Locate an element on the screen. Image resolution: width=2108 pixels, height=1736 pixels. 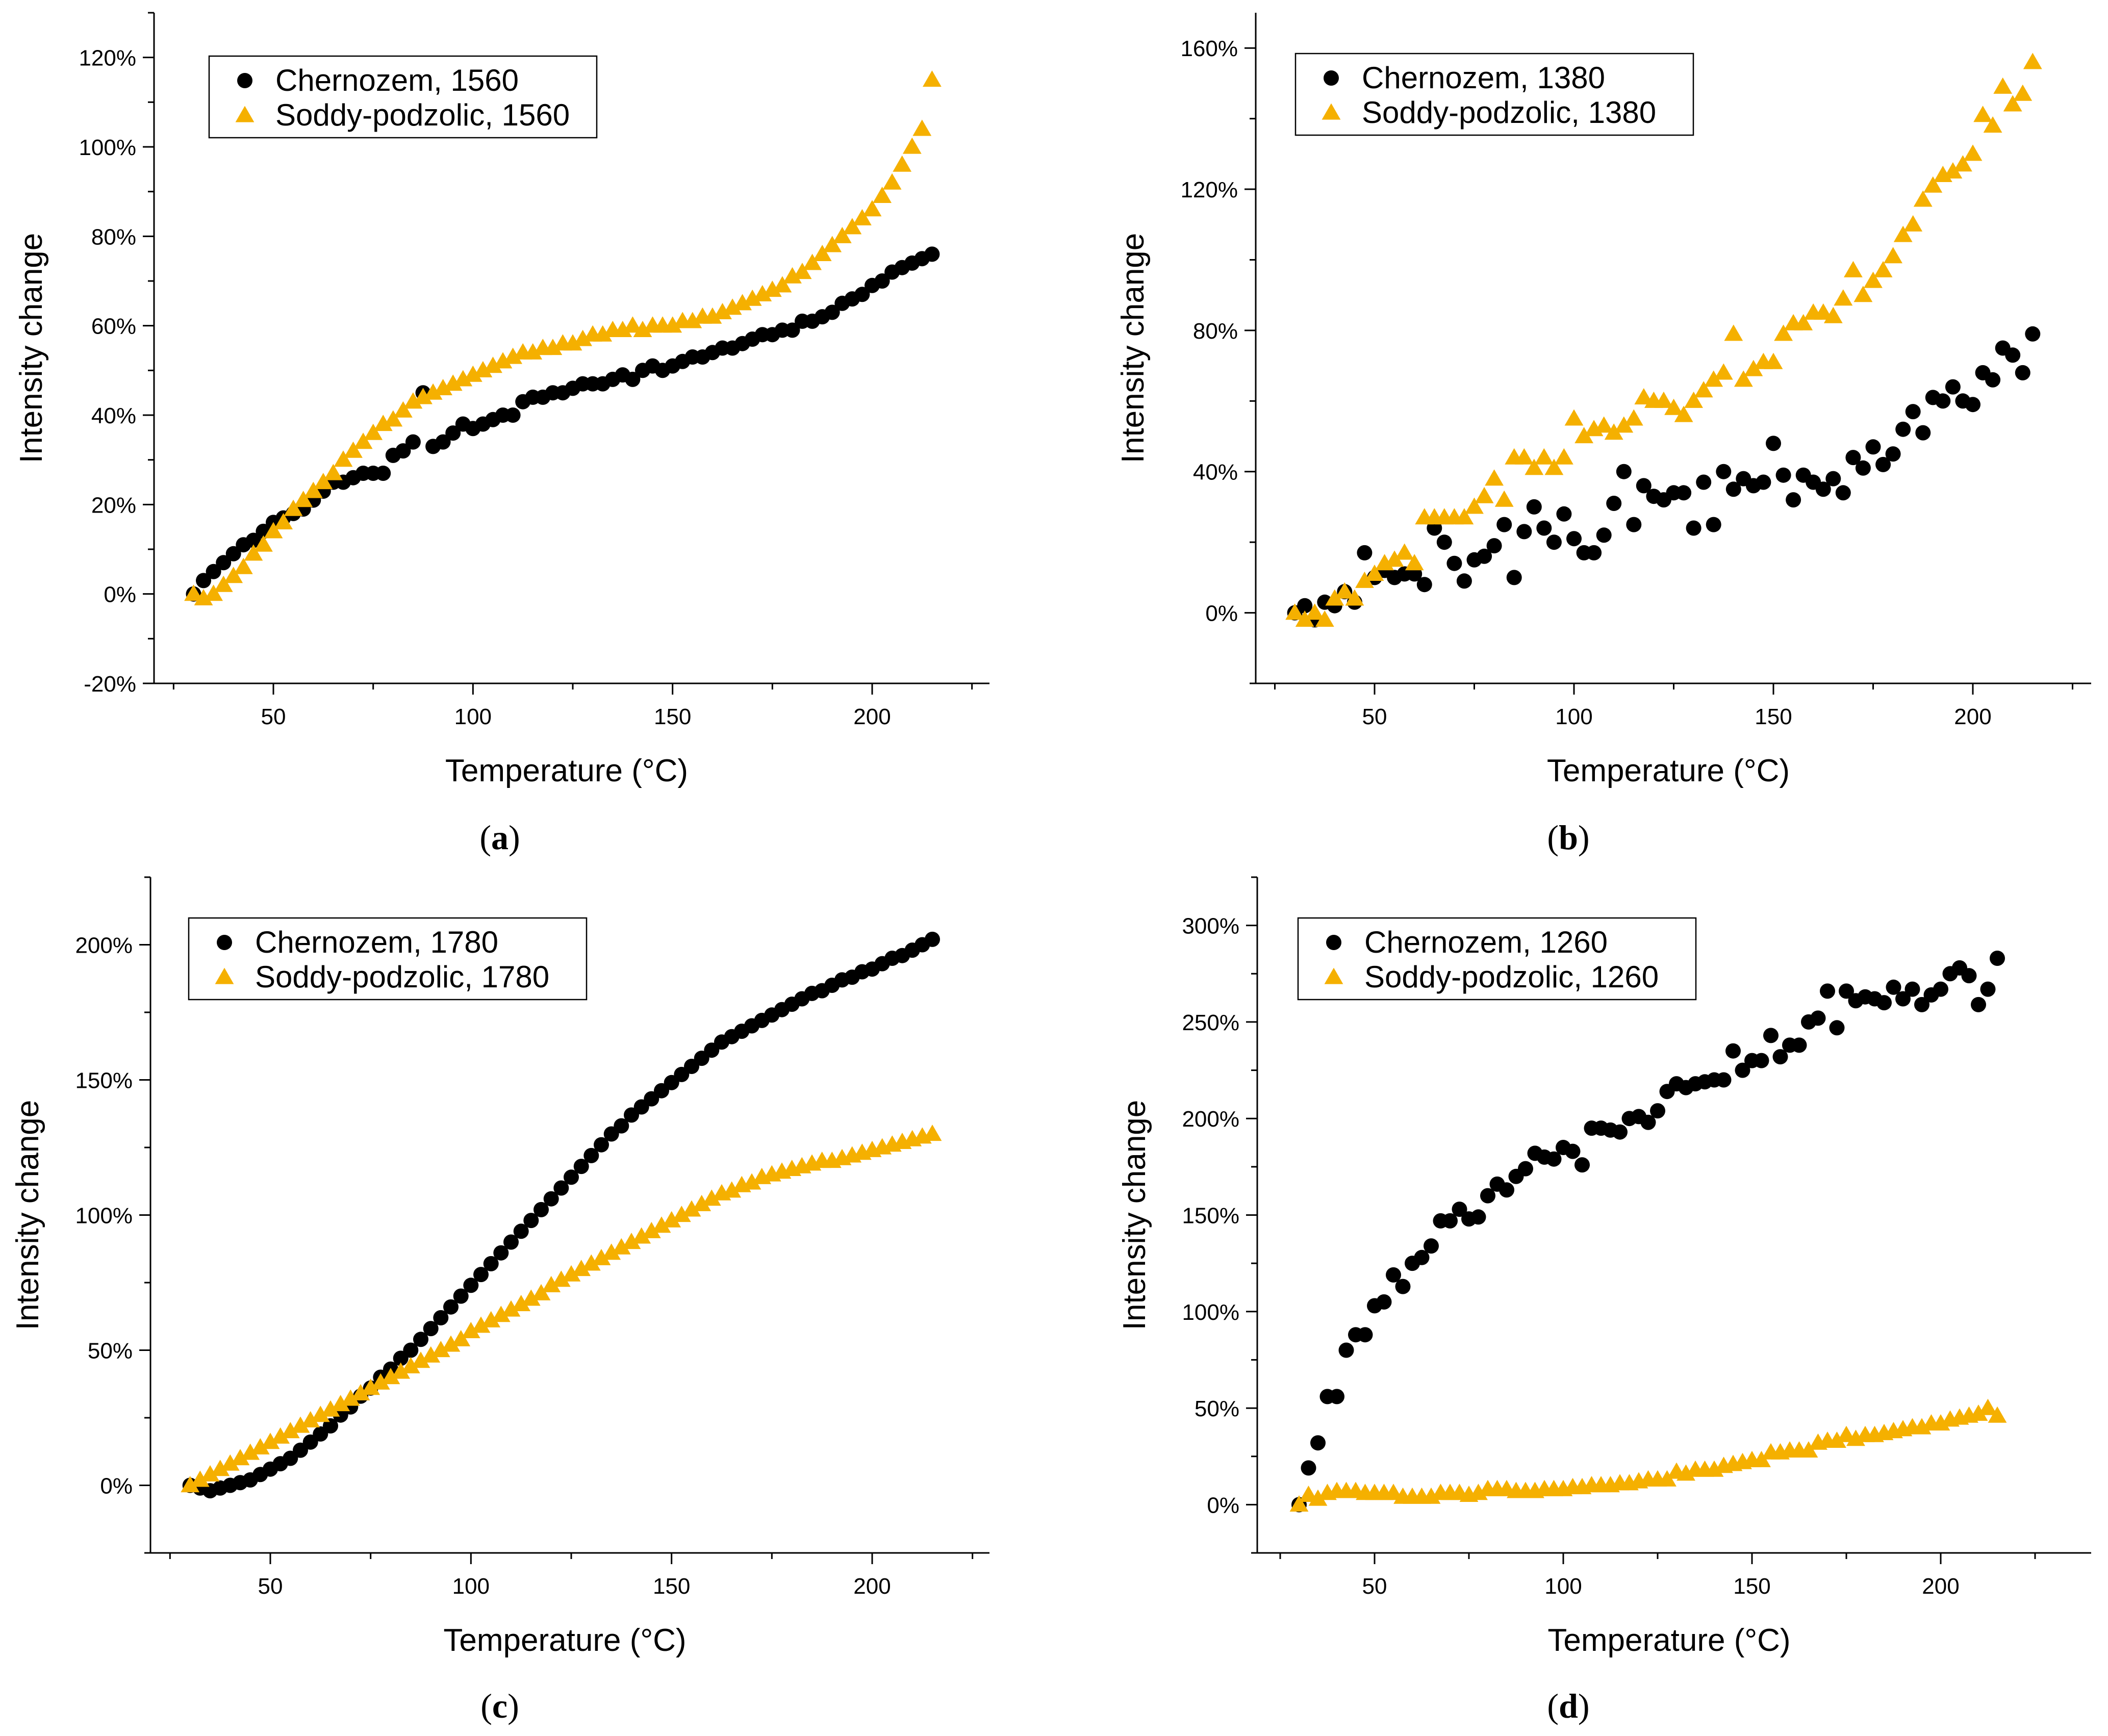
x-tick-label: 200 is located at coordinates (1940, 1586).